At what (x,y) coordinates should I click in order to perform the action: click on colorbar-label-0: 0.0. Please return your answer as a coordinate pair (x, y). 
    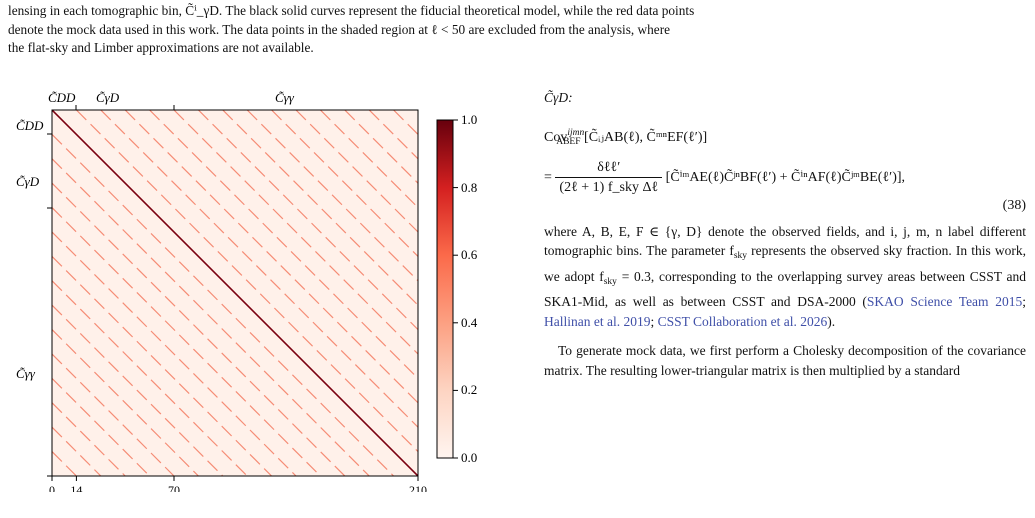
    Looking at the image, I should click on (469, 457).